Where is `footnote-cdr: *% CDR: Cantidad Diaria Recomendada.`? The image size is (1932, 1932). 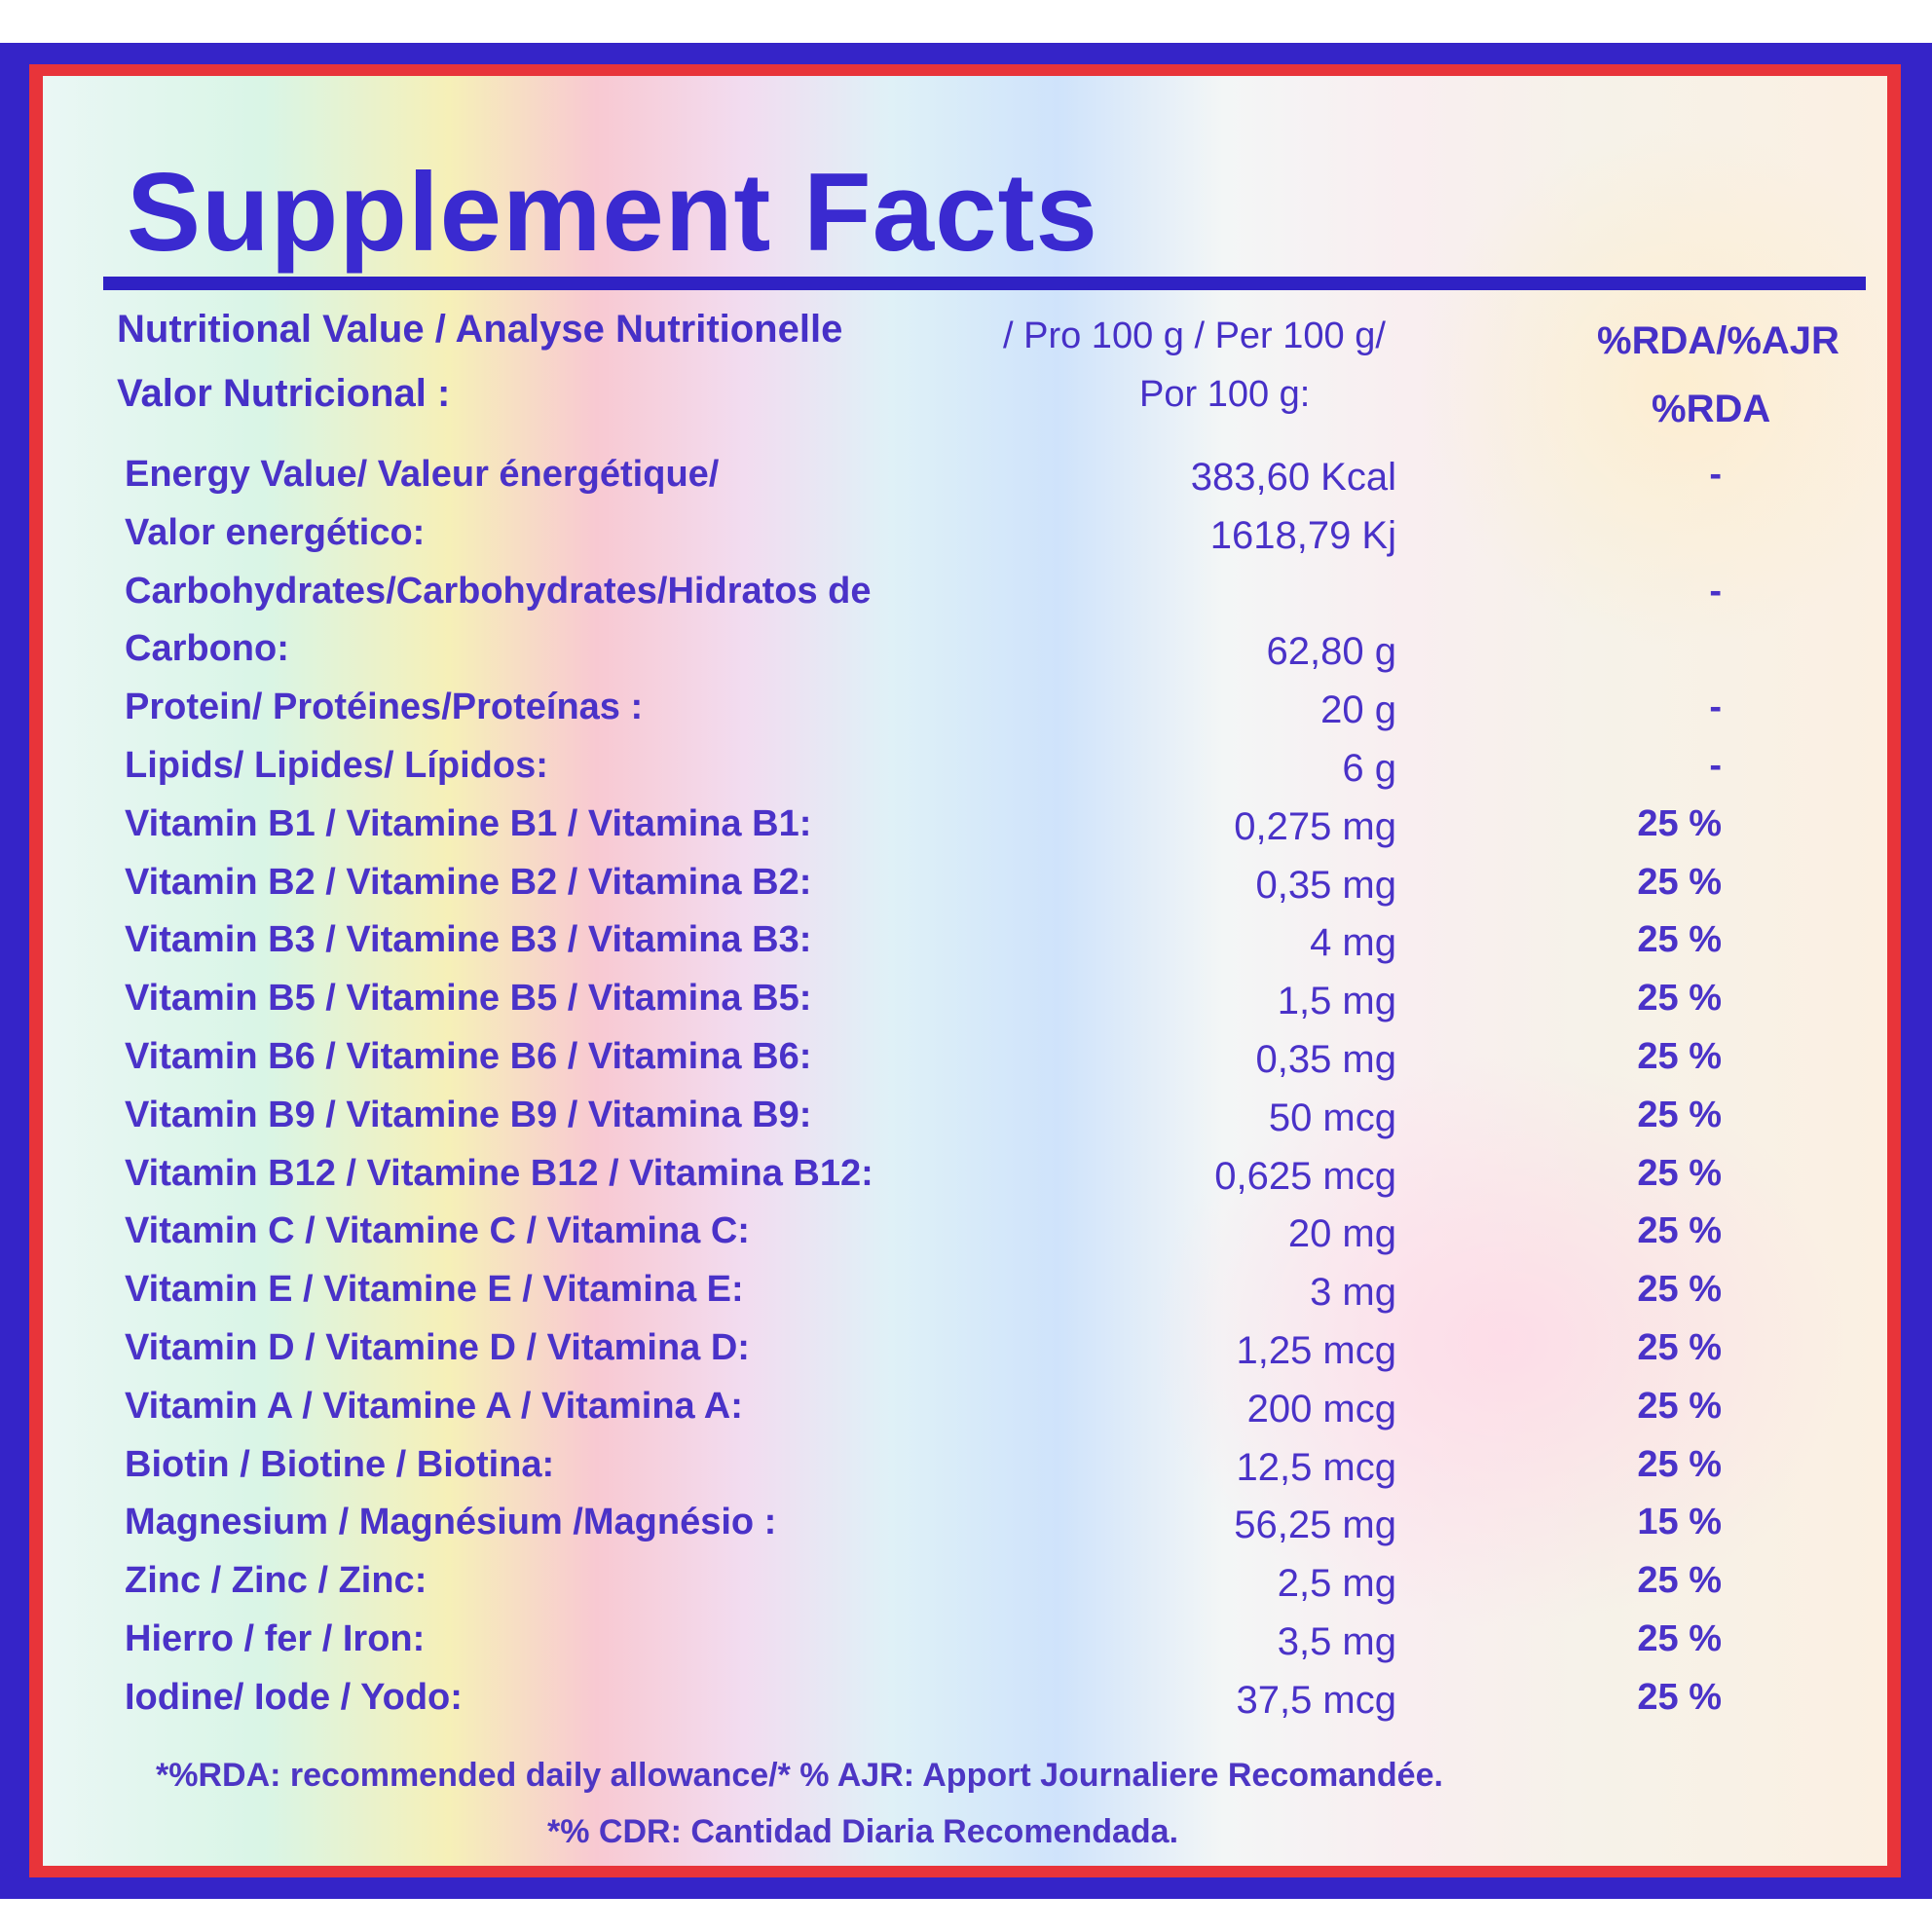 footnote-cdr: *% CDR: Cantidad Diaria Recomendada. is located at coordinates (863, 1832).